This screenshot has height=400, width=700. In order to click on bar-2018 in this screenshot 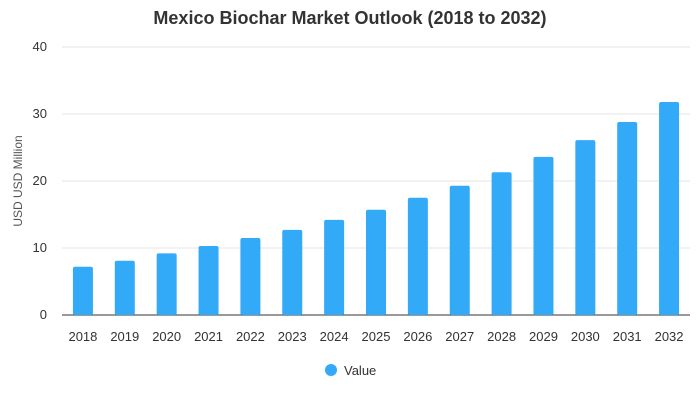, I will do `click(82, 290)`.